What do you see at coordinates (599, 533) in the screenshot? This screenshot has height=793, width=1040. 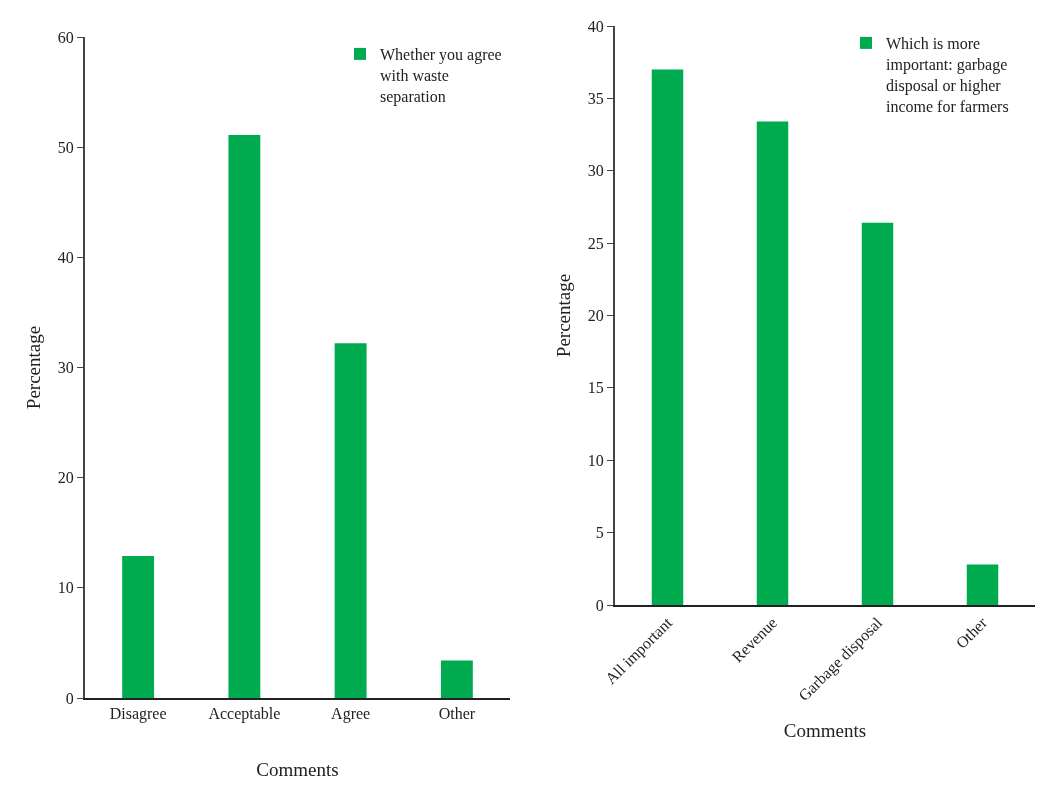 I see `y-tick-label: 5` at bounding box center [599, 533].